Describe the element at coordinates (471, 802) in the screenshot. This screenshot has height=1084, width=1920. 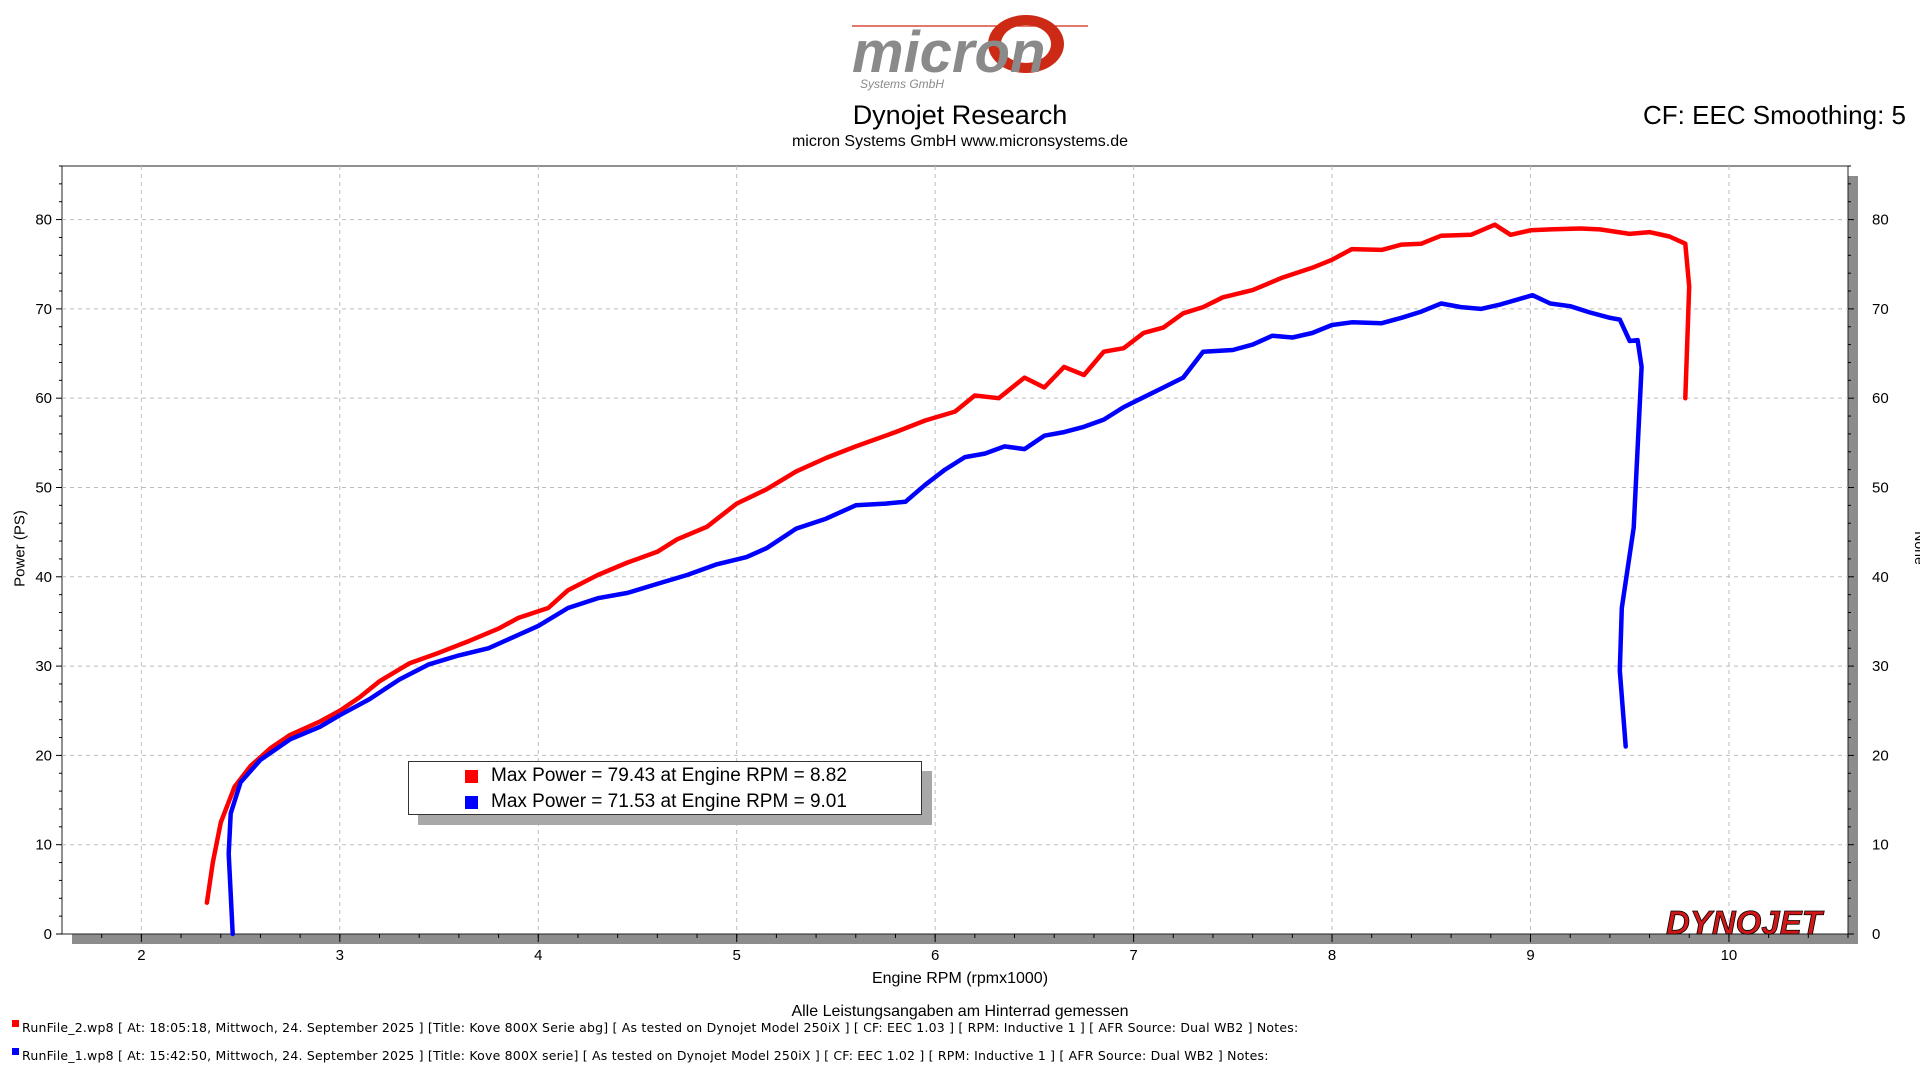
I see `legend-swatch-blue` at that location.